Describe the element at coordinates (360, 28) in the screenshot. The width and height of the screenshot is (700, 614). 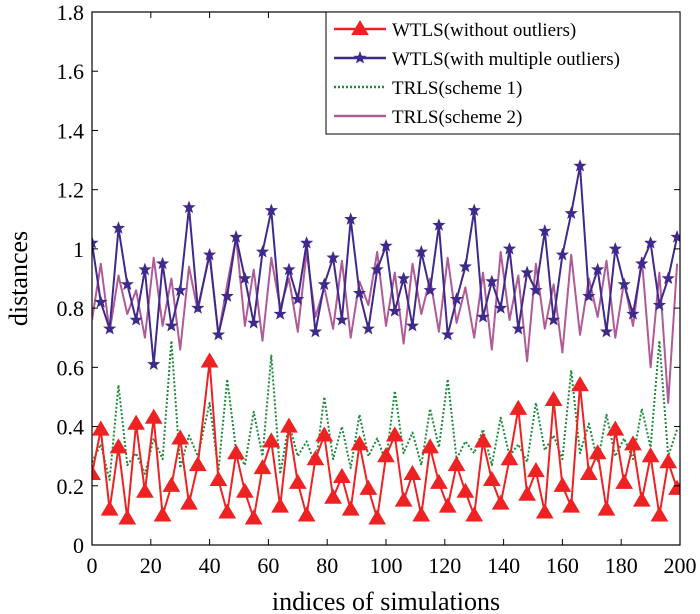
I see `legend-triangle-marker` at that location.